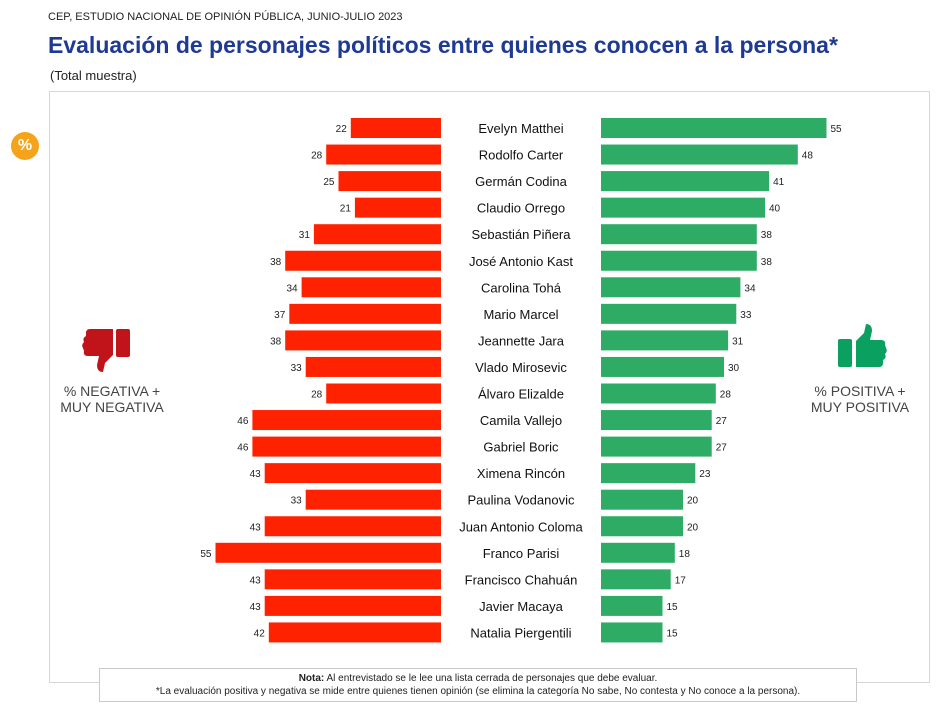 This screenshot has width=949, height=711. What do you see at coordinates (280, 315) in the screenshot?
I see `negative-value-label: 37` at bounding box center [280, 315].